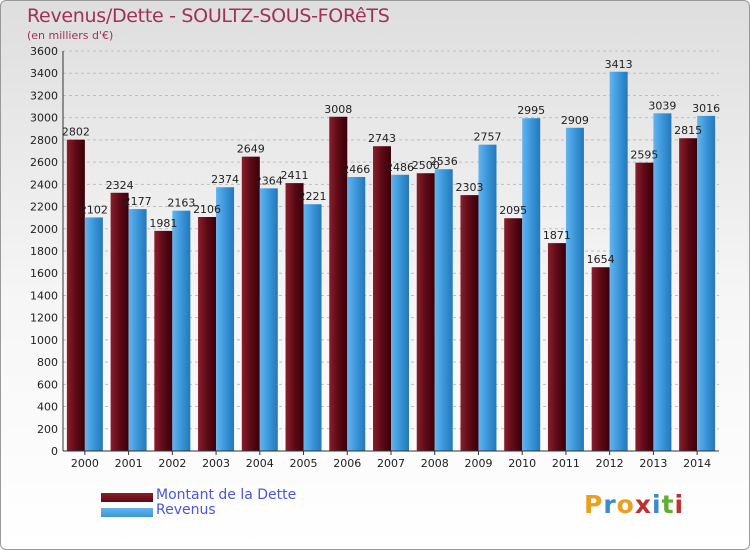 The width and height of the screenshot is (750, 550). Describe the element at coordinates (94, 209) in the screenshot. I see `data-label-revenus-2000: 2102` at that location.